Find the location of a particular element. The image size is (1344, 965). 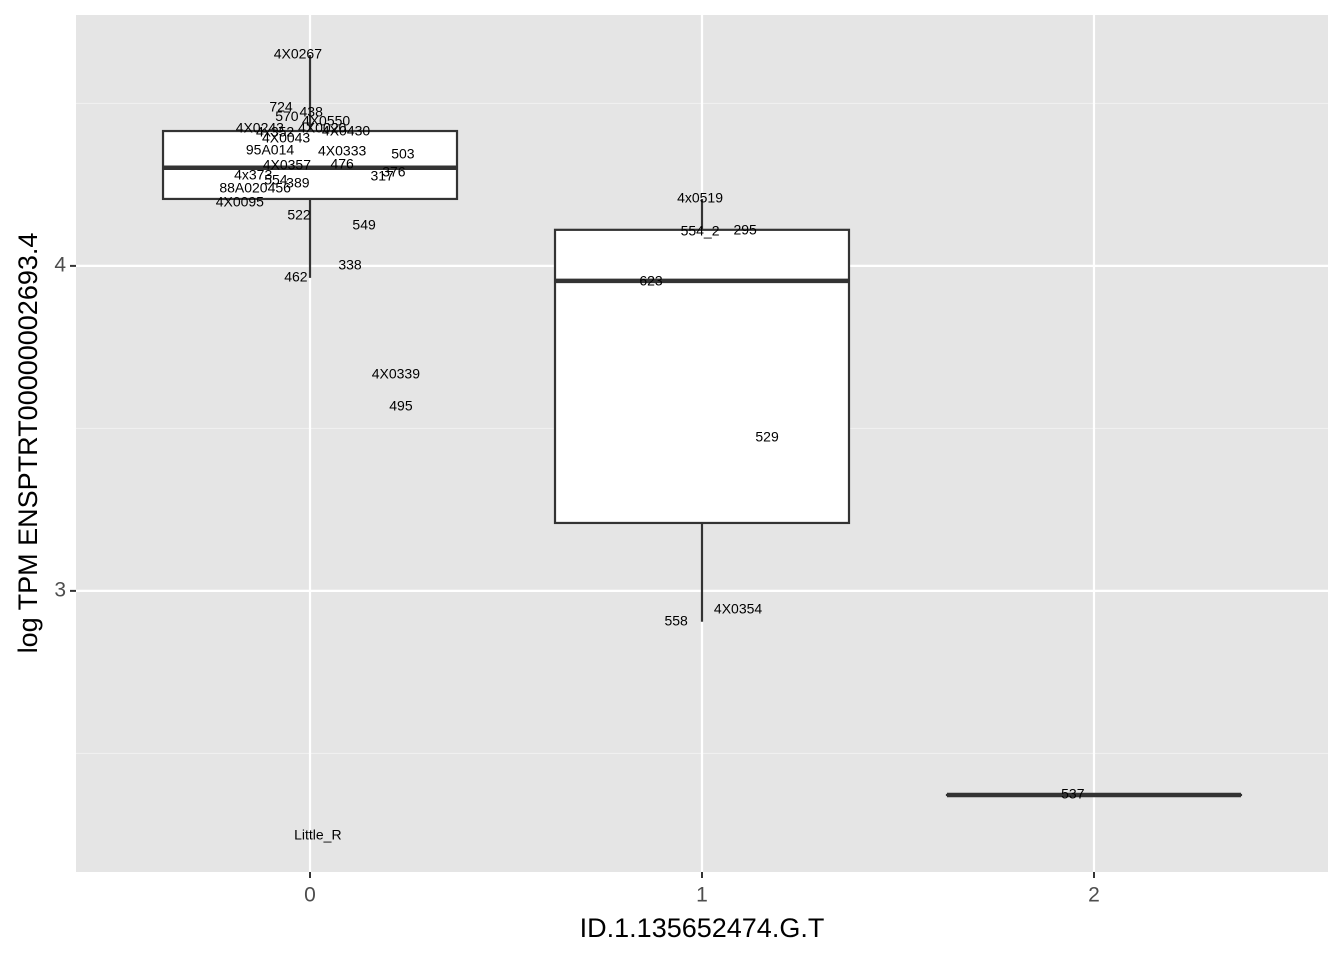

point-label: 95A014 is located at coordinates (270, 150).